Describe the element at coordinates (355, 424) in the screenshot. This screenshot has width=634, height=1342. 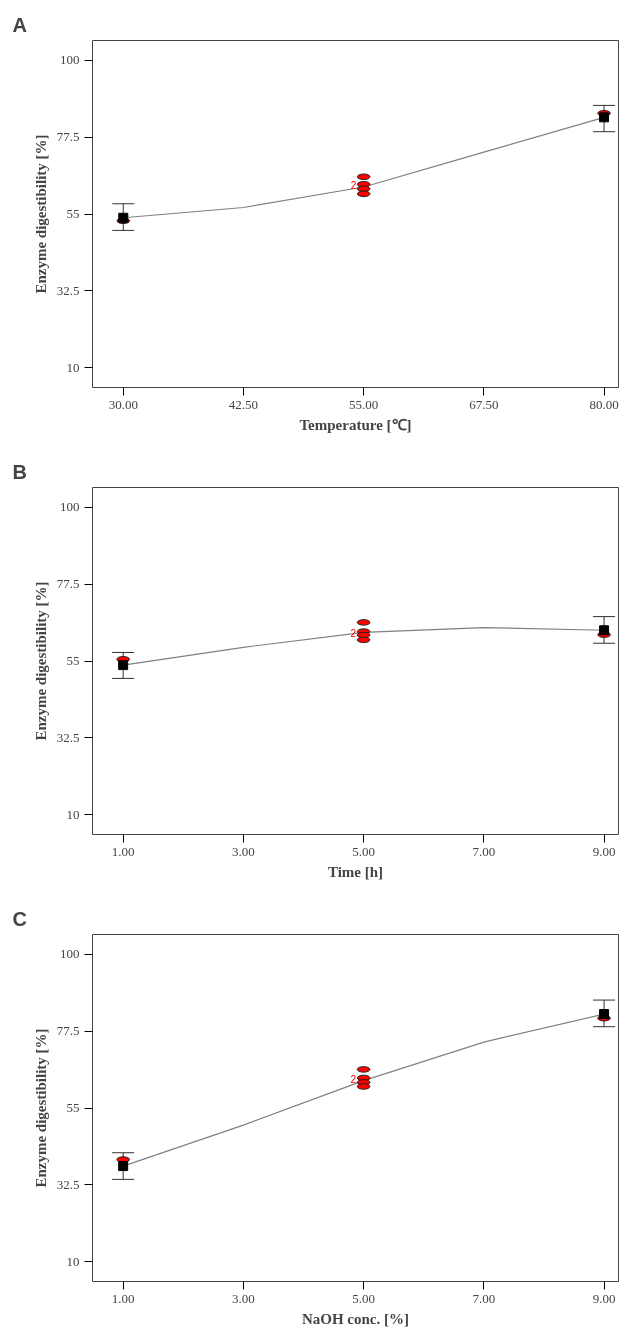
I see `x-axis-title: Temperature [℃]` at that location.